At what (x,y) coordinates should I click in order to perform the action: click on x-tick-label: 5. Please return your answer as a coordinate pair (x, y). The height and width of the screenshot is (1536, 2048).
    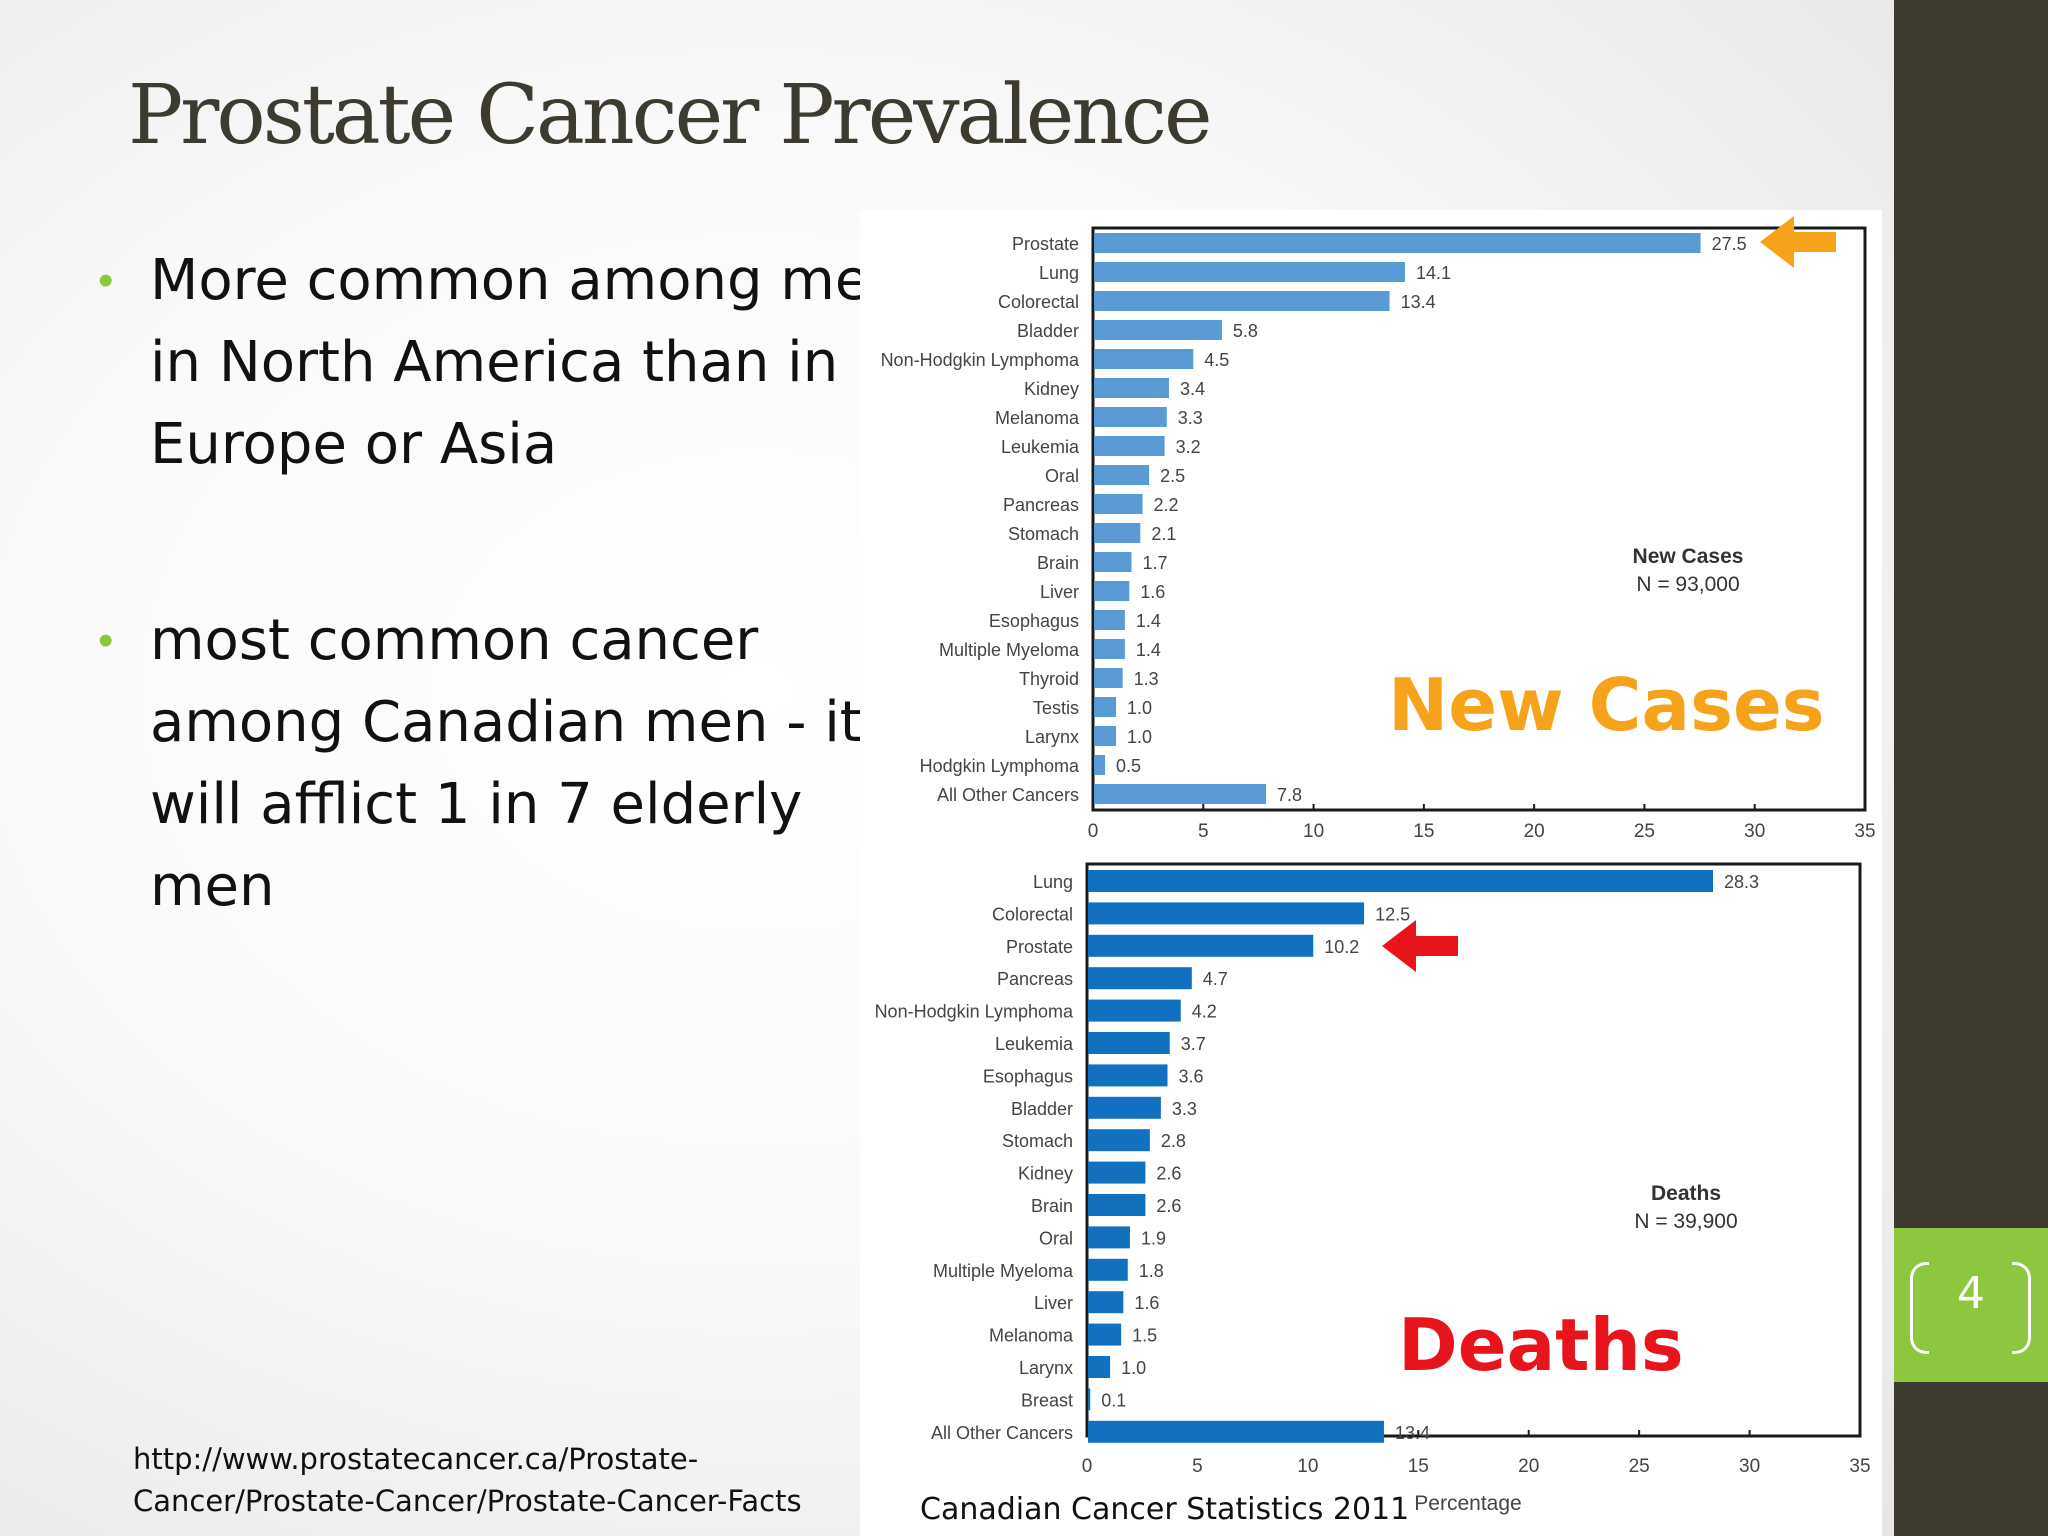
    Looking at the image, I should click on (1197, 1466).